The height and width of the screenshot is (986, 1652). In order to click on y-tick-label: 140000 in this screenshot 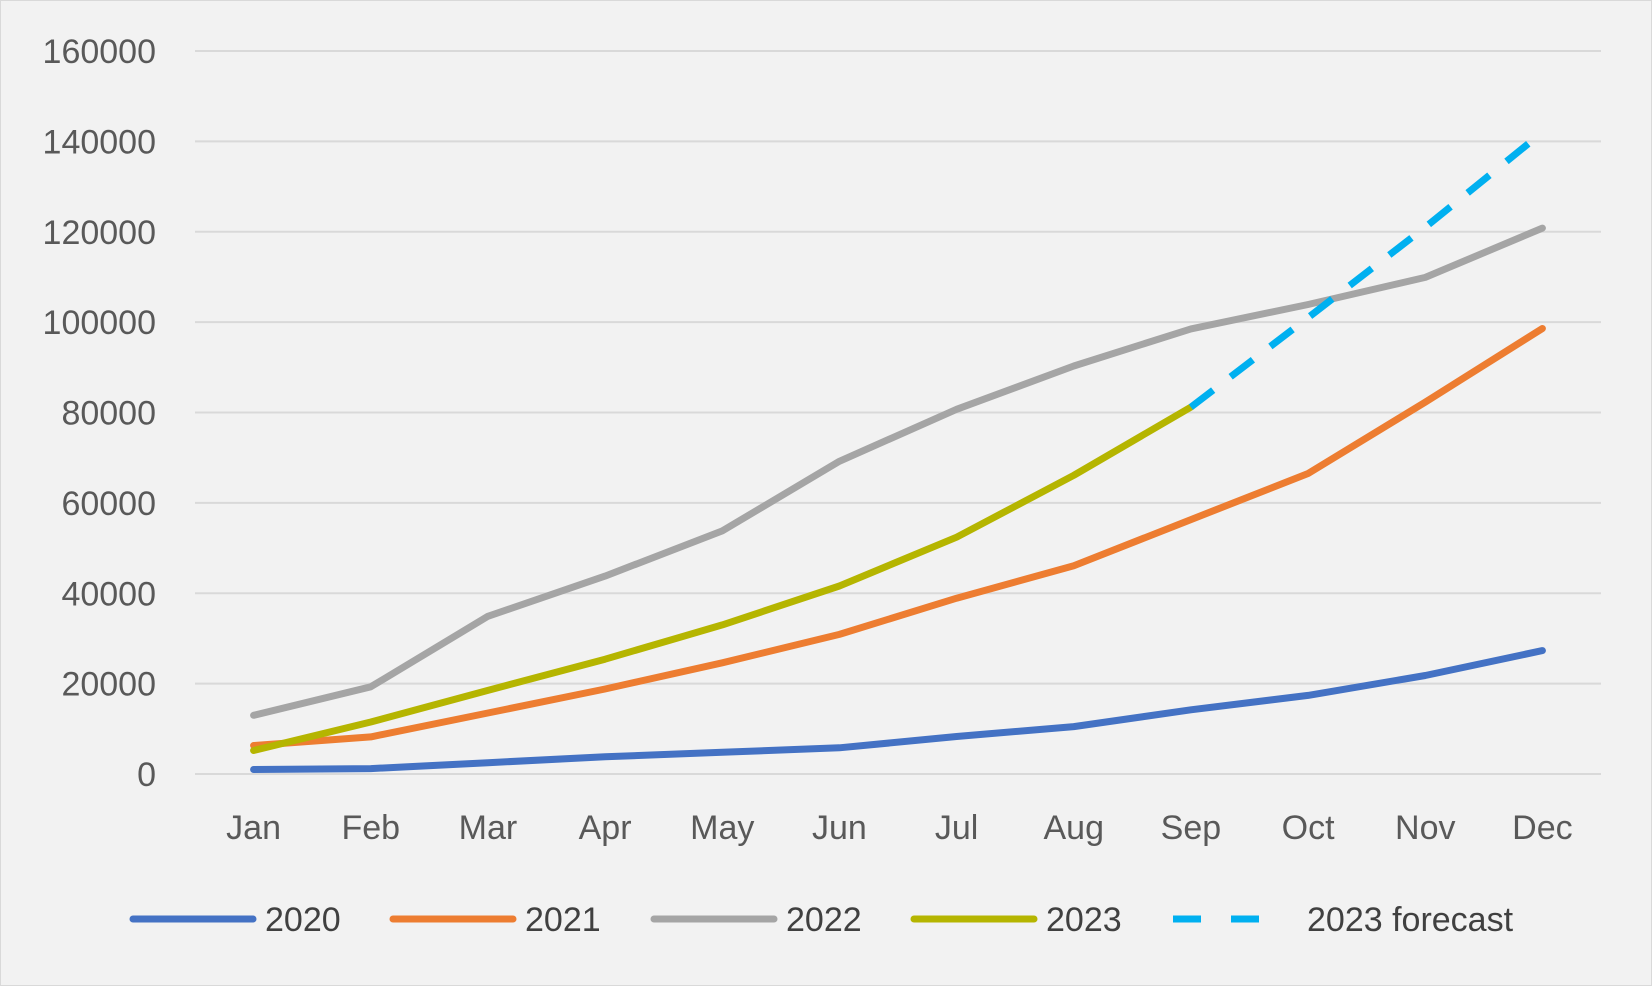, I will do `click(99, 142)`.